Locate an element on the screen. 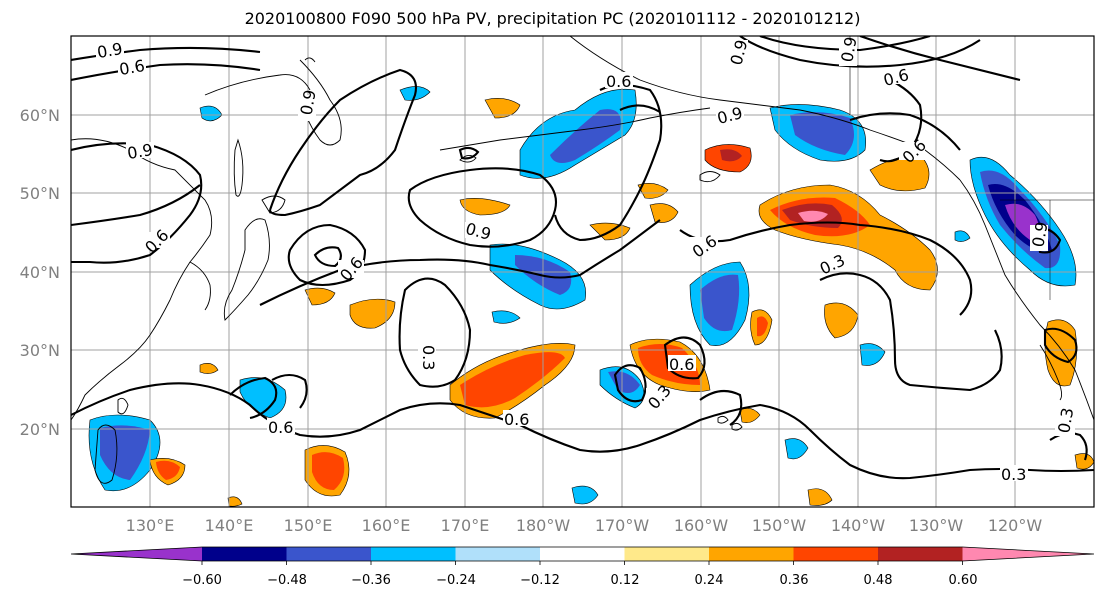 The height and width of the screenshot is (601, 1105). colorbar-tick-label: 0.60 is located at coordinates (963, 580).